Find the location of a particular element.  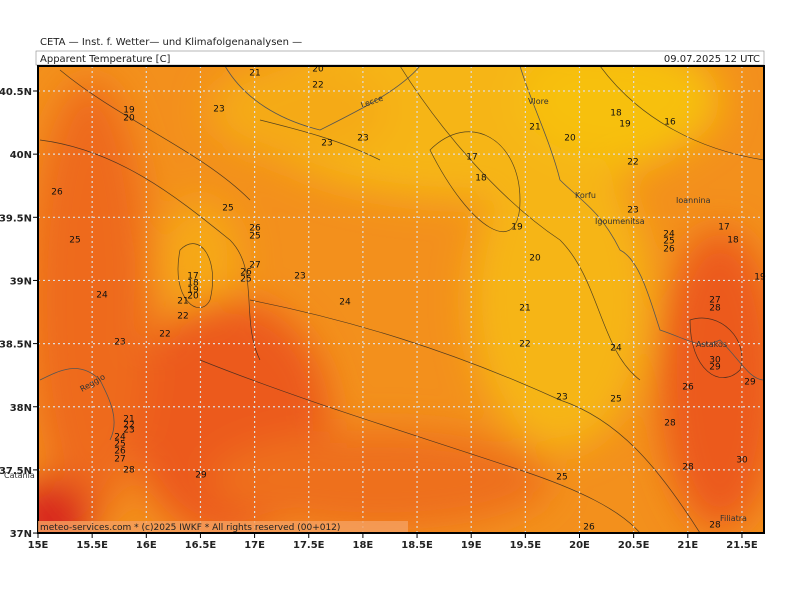

lat-tick-label: 38.5N is located at coordinates (16, 345).